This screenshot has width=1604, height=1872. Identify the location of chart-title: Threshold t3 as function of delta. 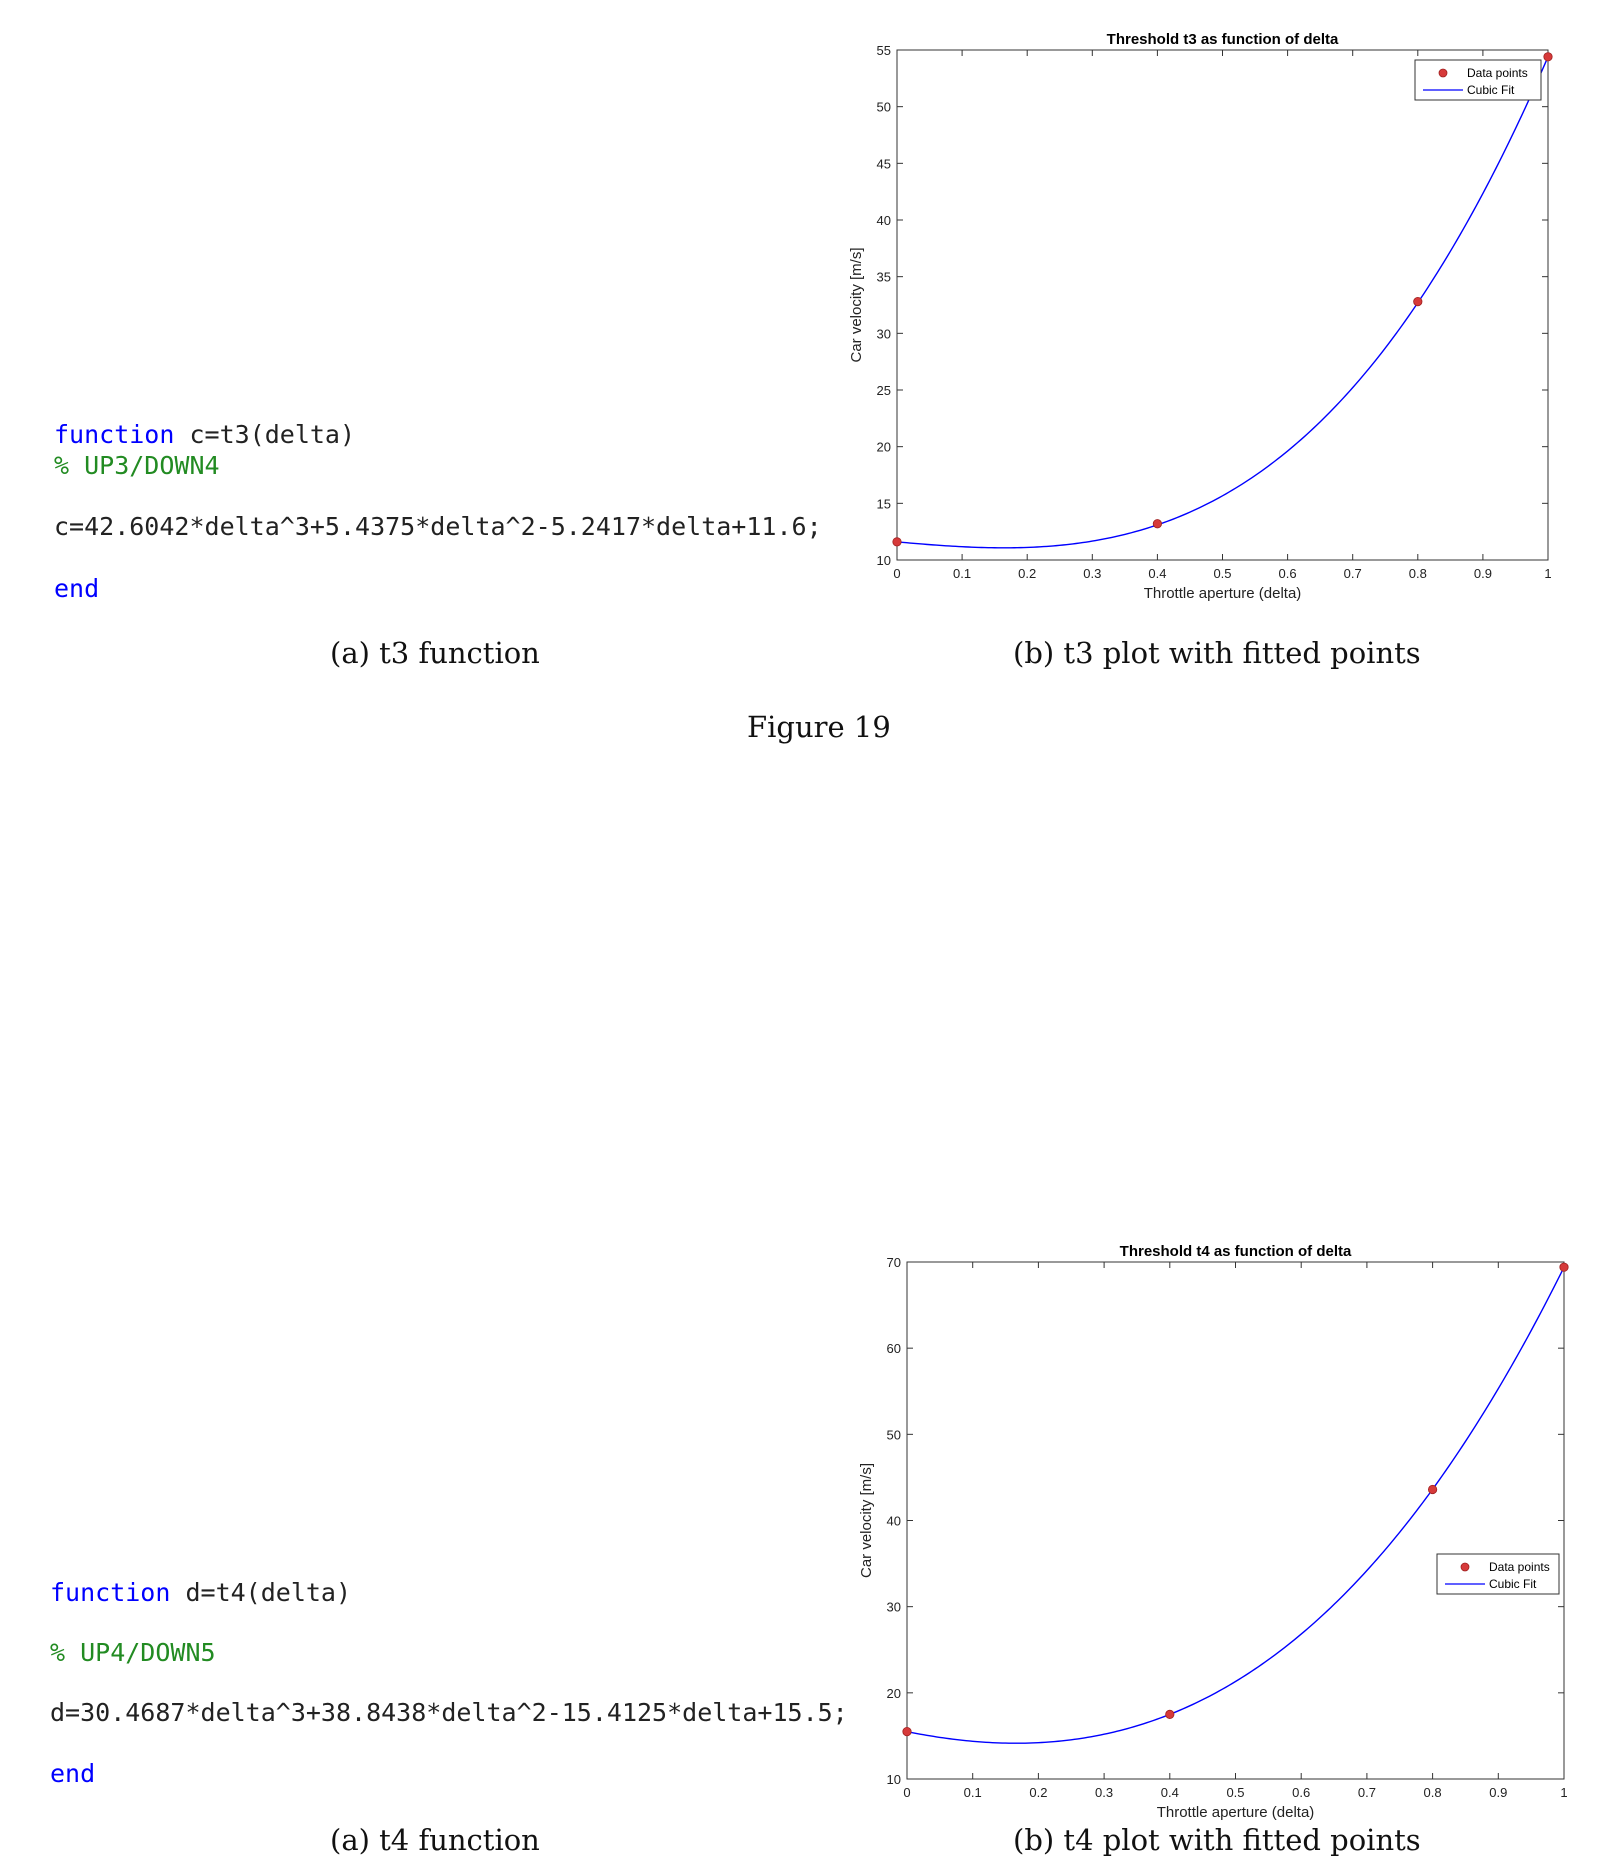
(1223, 39).